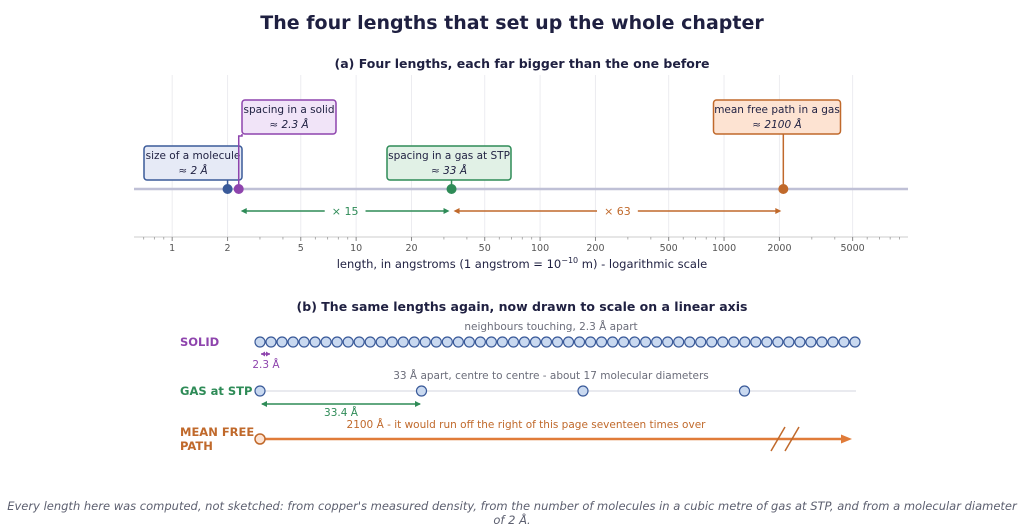  I want to click on tick-label: 100, so click(540, 248).